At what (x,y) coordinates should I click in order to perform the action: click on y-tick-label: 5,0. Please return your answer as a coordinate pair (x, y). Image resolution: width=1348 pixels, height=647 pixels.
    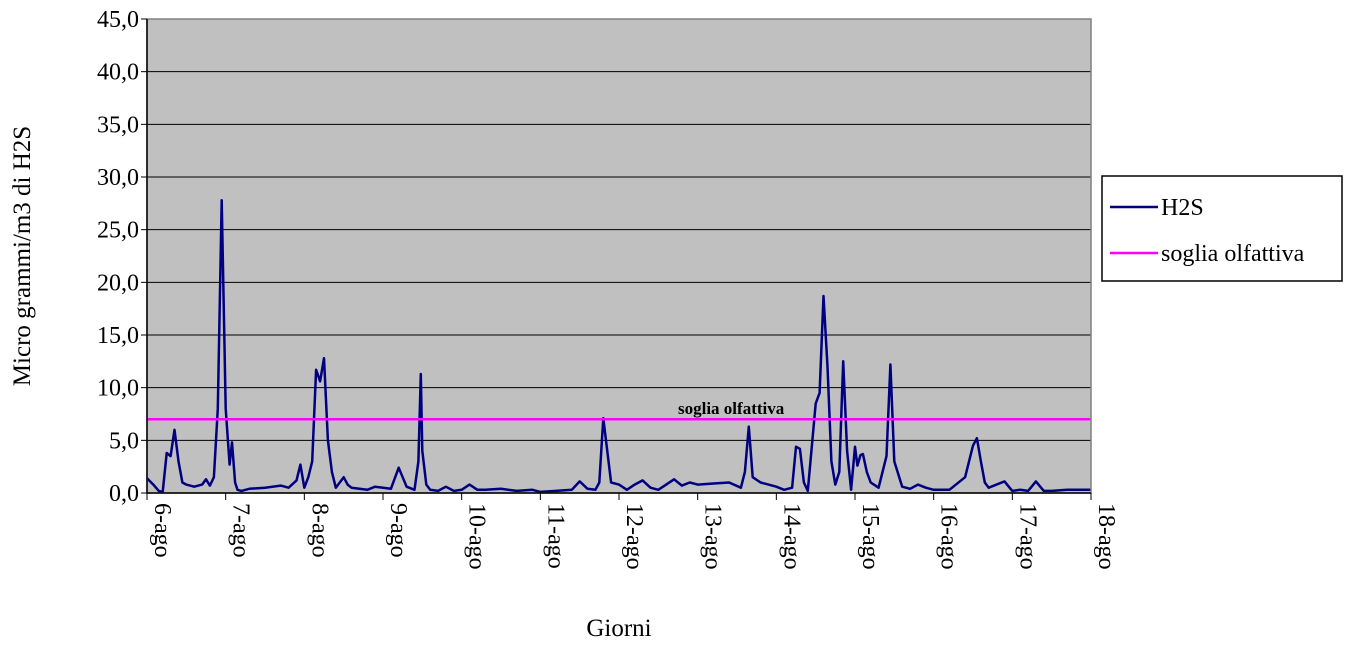
    Looking at the image, I should click on (124, 441).